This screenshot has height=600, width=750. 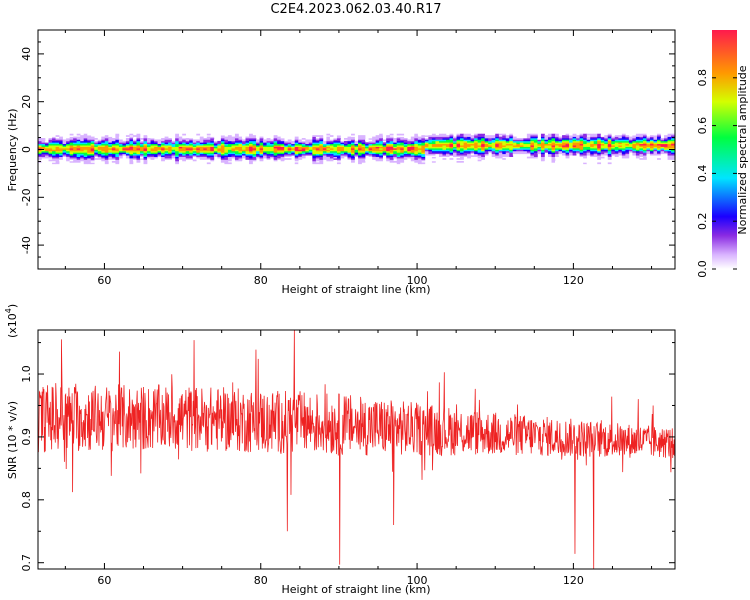 What do you see at coordinates (702, 221) in the screenshot?
I see `colorbar-tick-label: 0.2` at bounding box center [702, 221].